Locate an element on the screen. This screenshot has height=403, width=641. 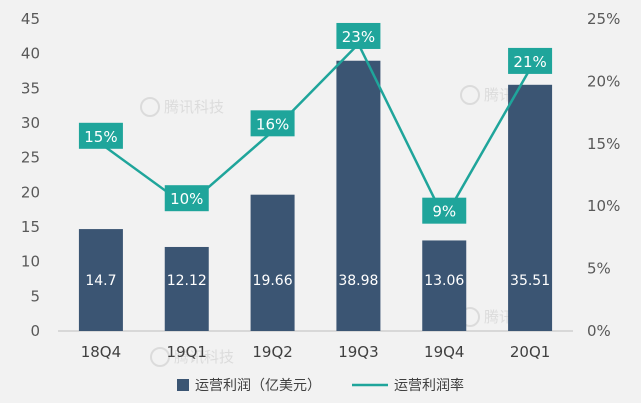
left-axis-tick-label: 35 is located at coordinates (30, 88).